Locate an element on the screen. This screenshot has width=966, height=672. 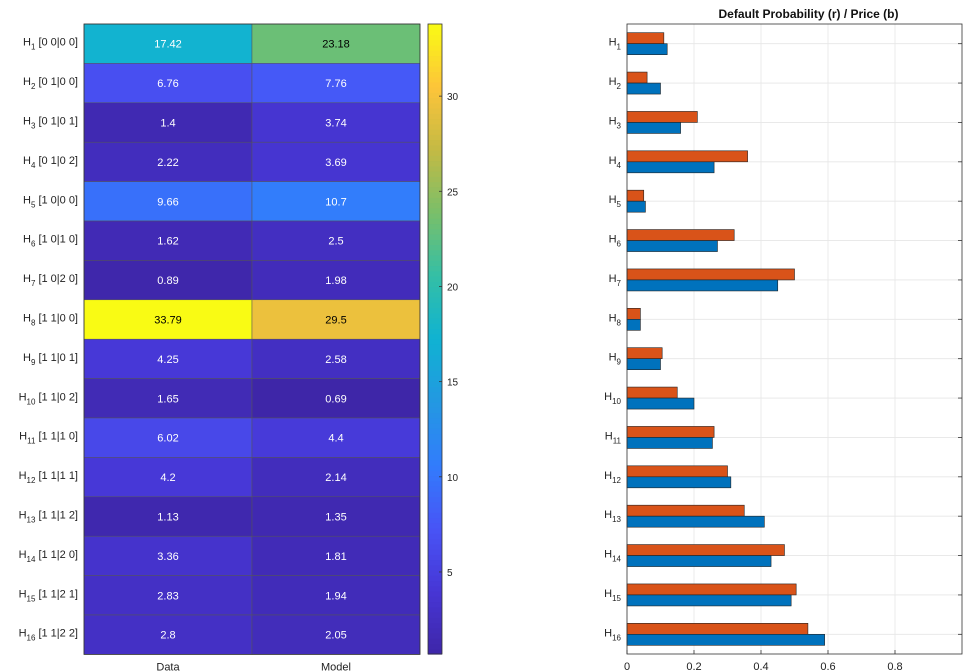
heatmap-cell-value: 2.5 is located at coordinates (335, 242).